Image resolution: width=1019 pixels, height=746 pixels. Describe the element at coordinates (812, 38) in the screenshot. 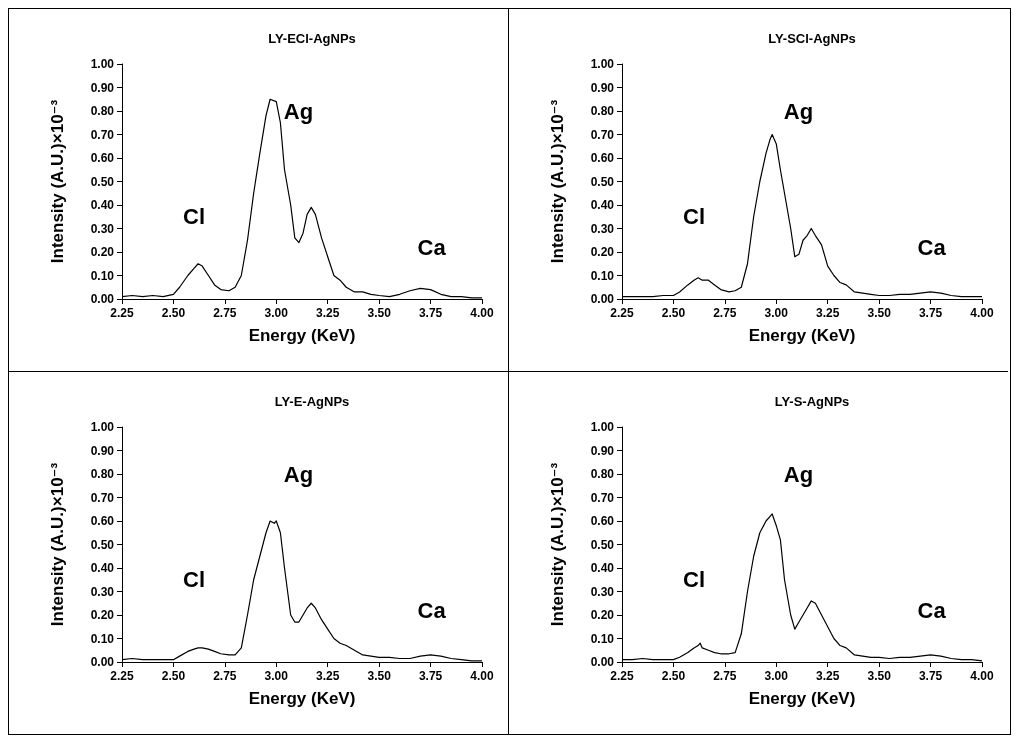

I see `chart-title: LY-SCl-AgNPs` at that location.